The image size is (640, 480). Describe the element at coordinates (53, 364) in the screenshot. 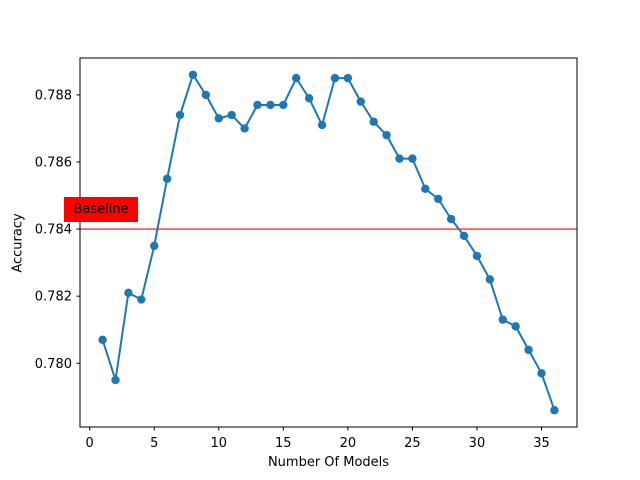

I see `y-tick-label: 0.780` at that location.